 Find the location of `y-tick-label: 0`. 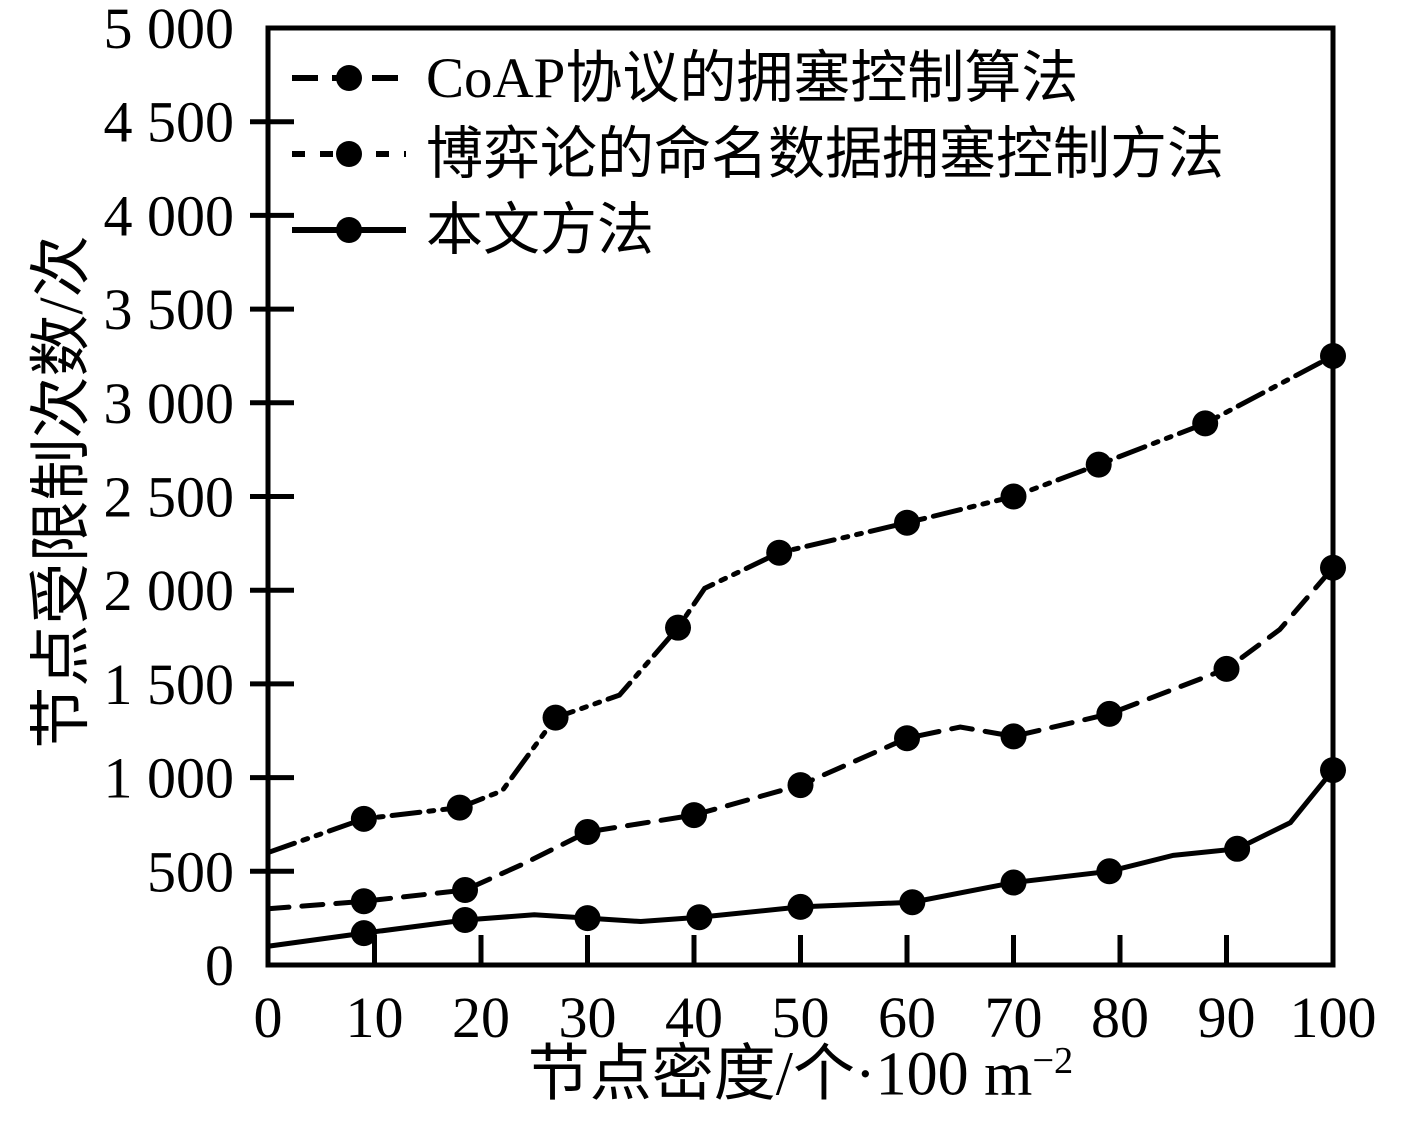

y-tick-label: 0 is located at coordinates (219, 965).